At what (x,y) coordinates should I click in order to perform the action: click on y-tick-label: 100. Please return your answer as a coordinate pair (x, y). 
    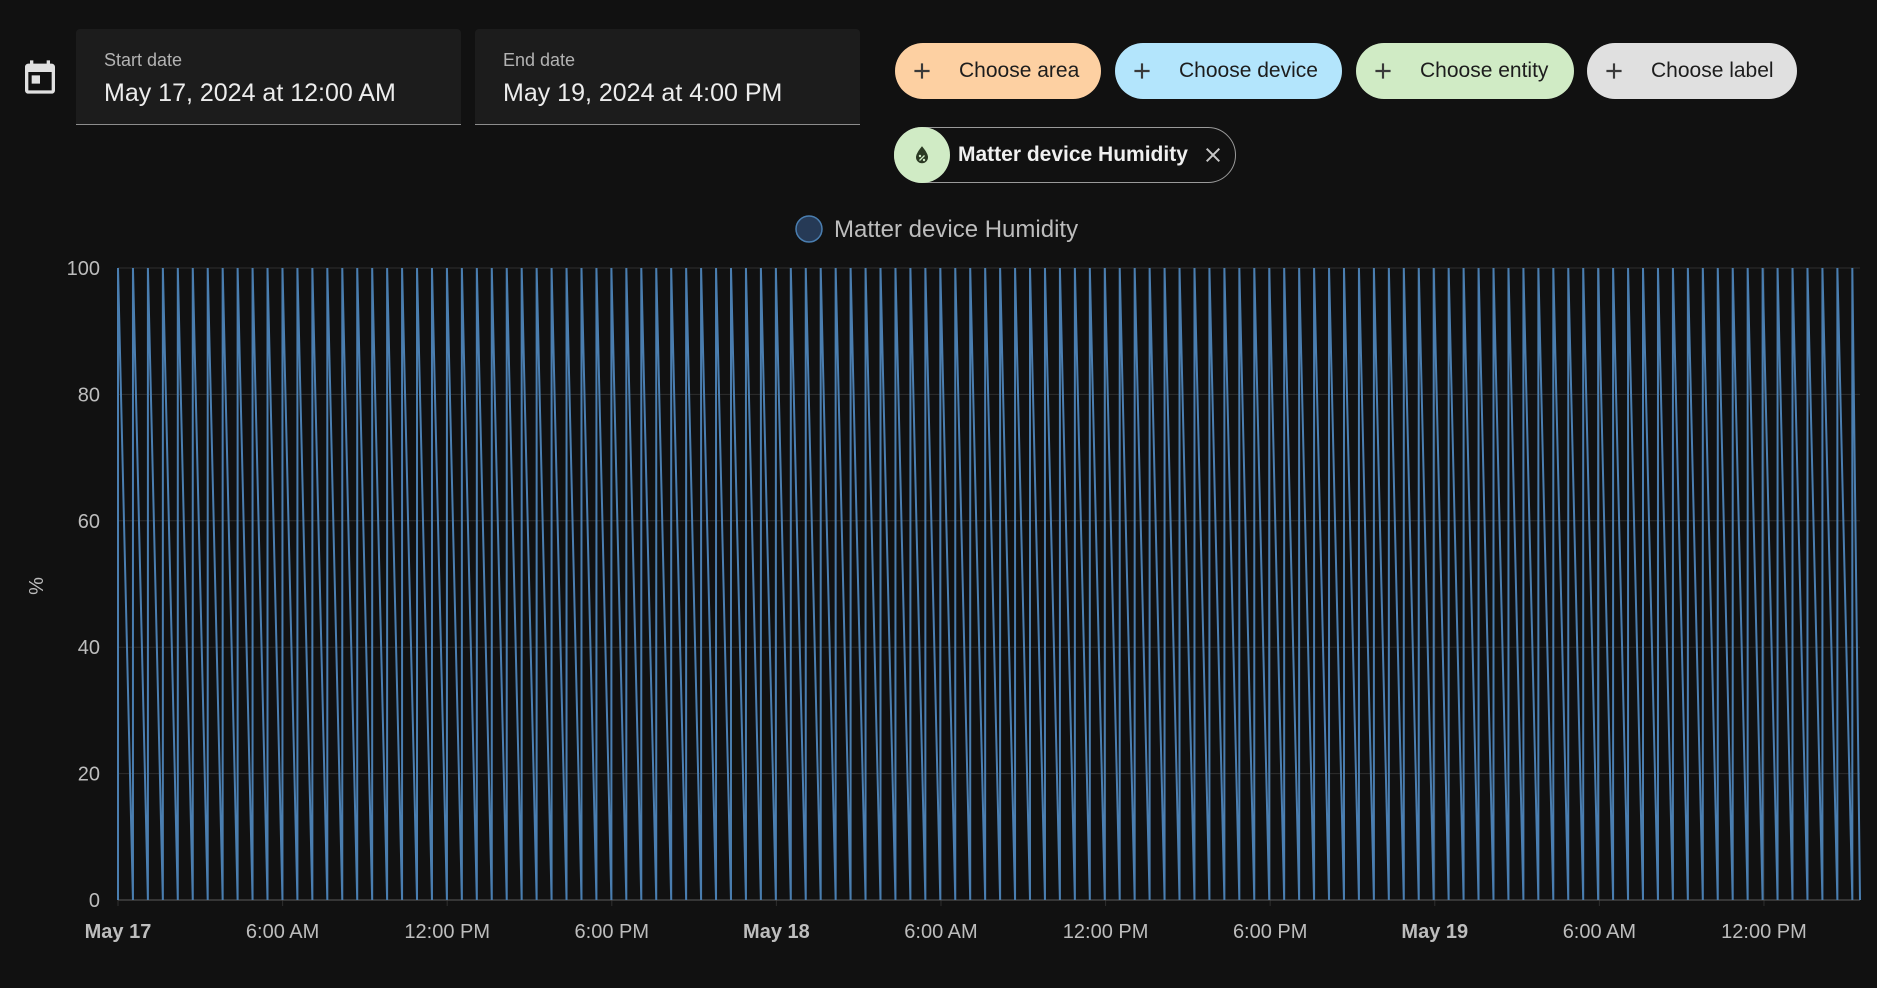
    Looking at the image, I should click on (83, 269).